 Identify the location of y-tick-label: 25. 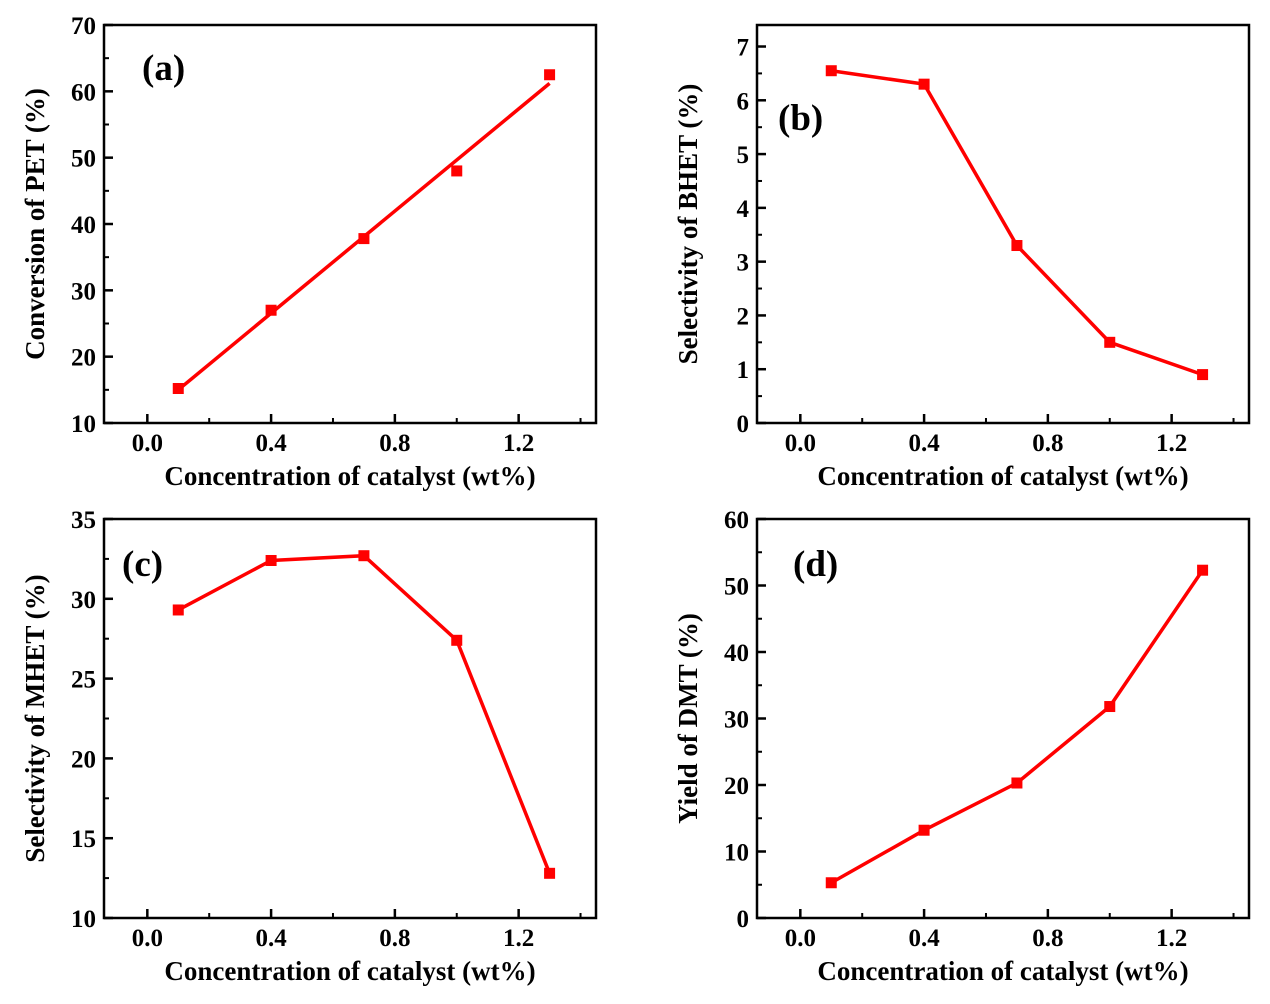
(83, 680).